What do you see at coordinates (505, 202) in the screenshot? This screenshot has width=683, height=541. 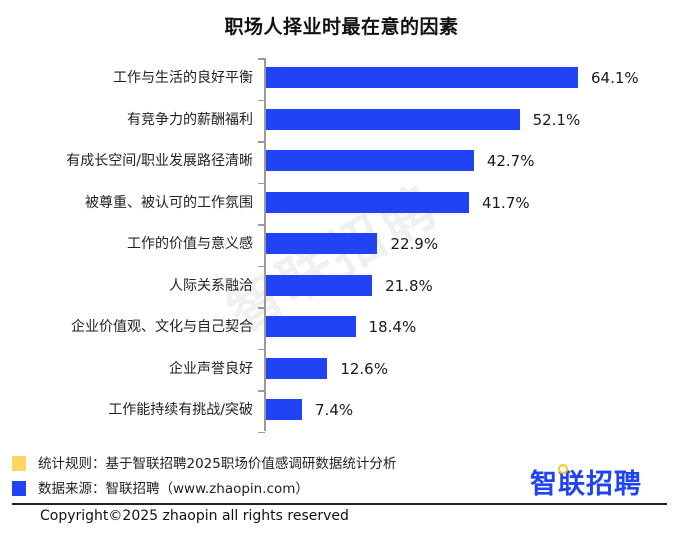 I see `value-label: 41.7%` at bounding box center [505, 202].